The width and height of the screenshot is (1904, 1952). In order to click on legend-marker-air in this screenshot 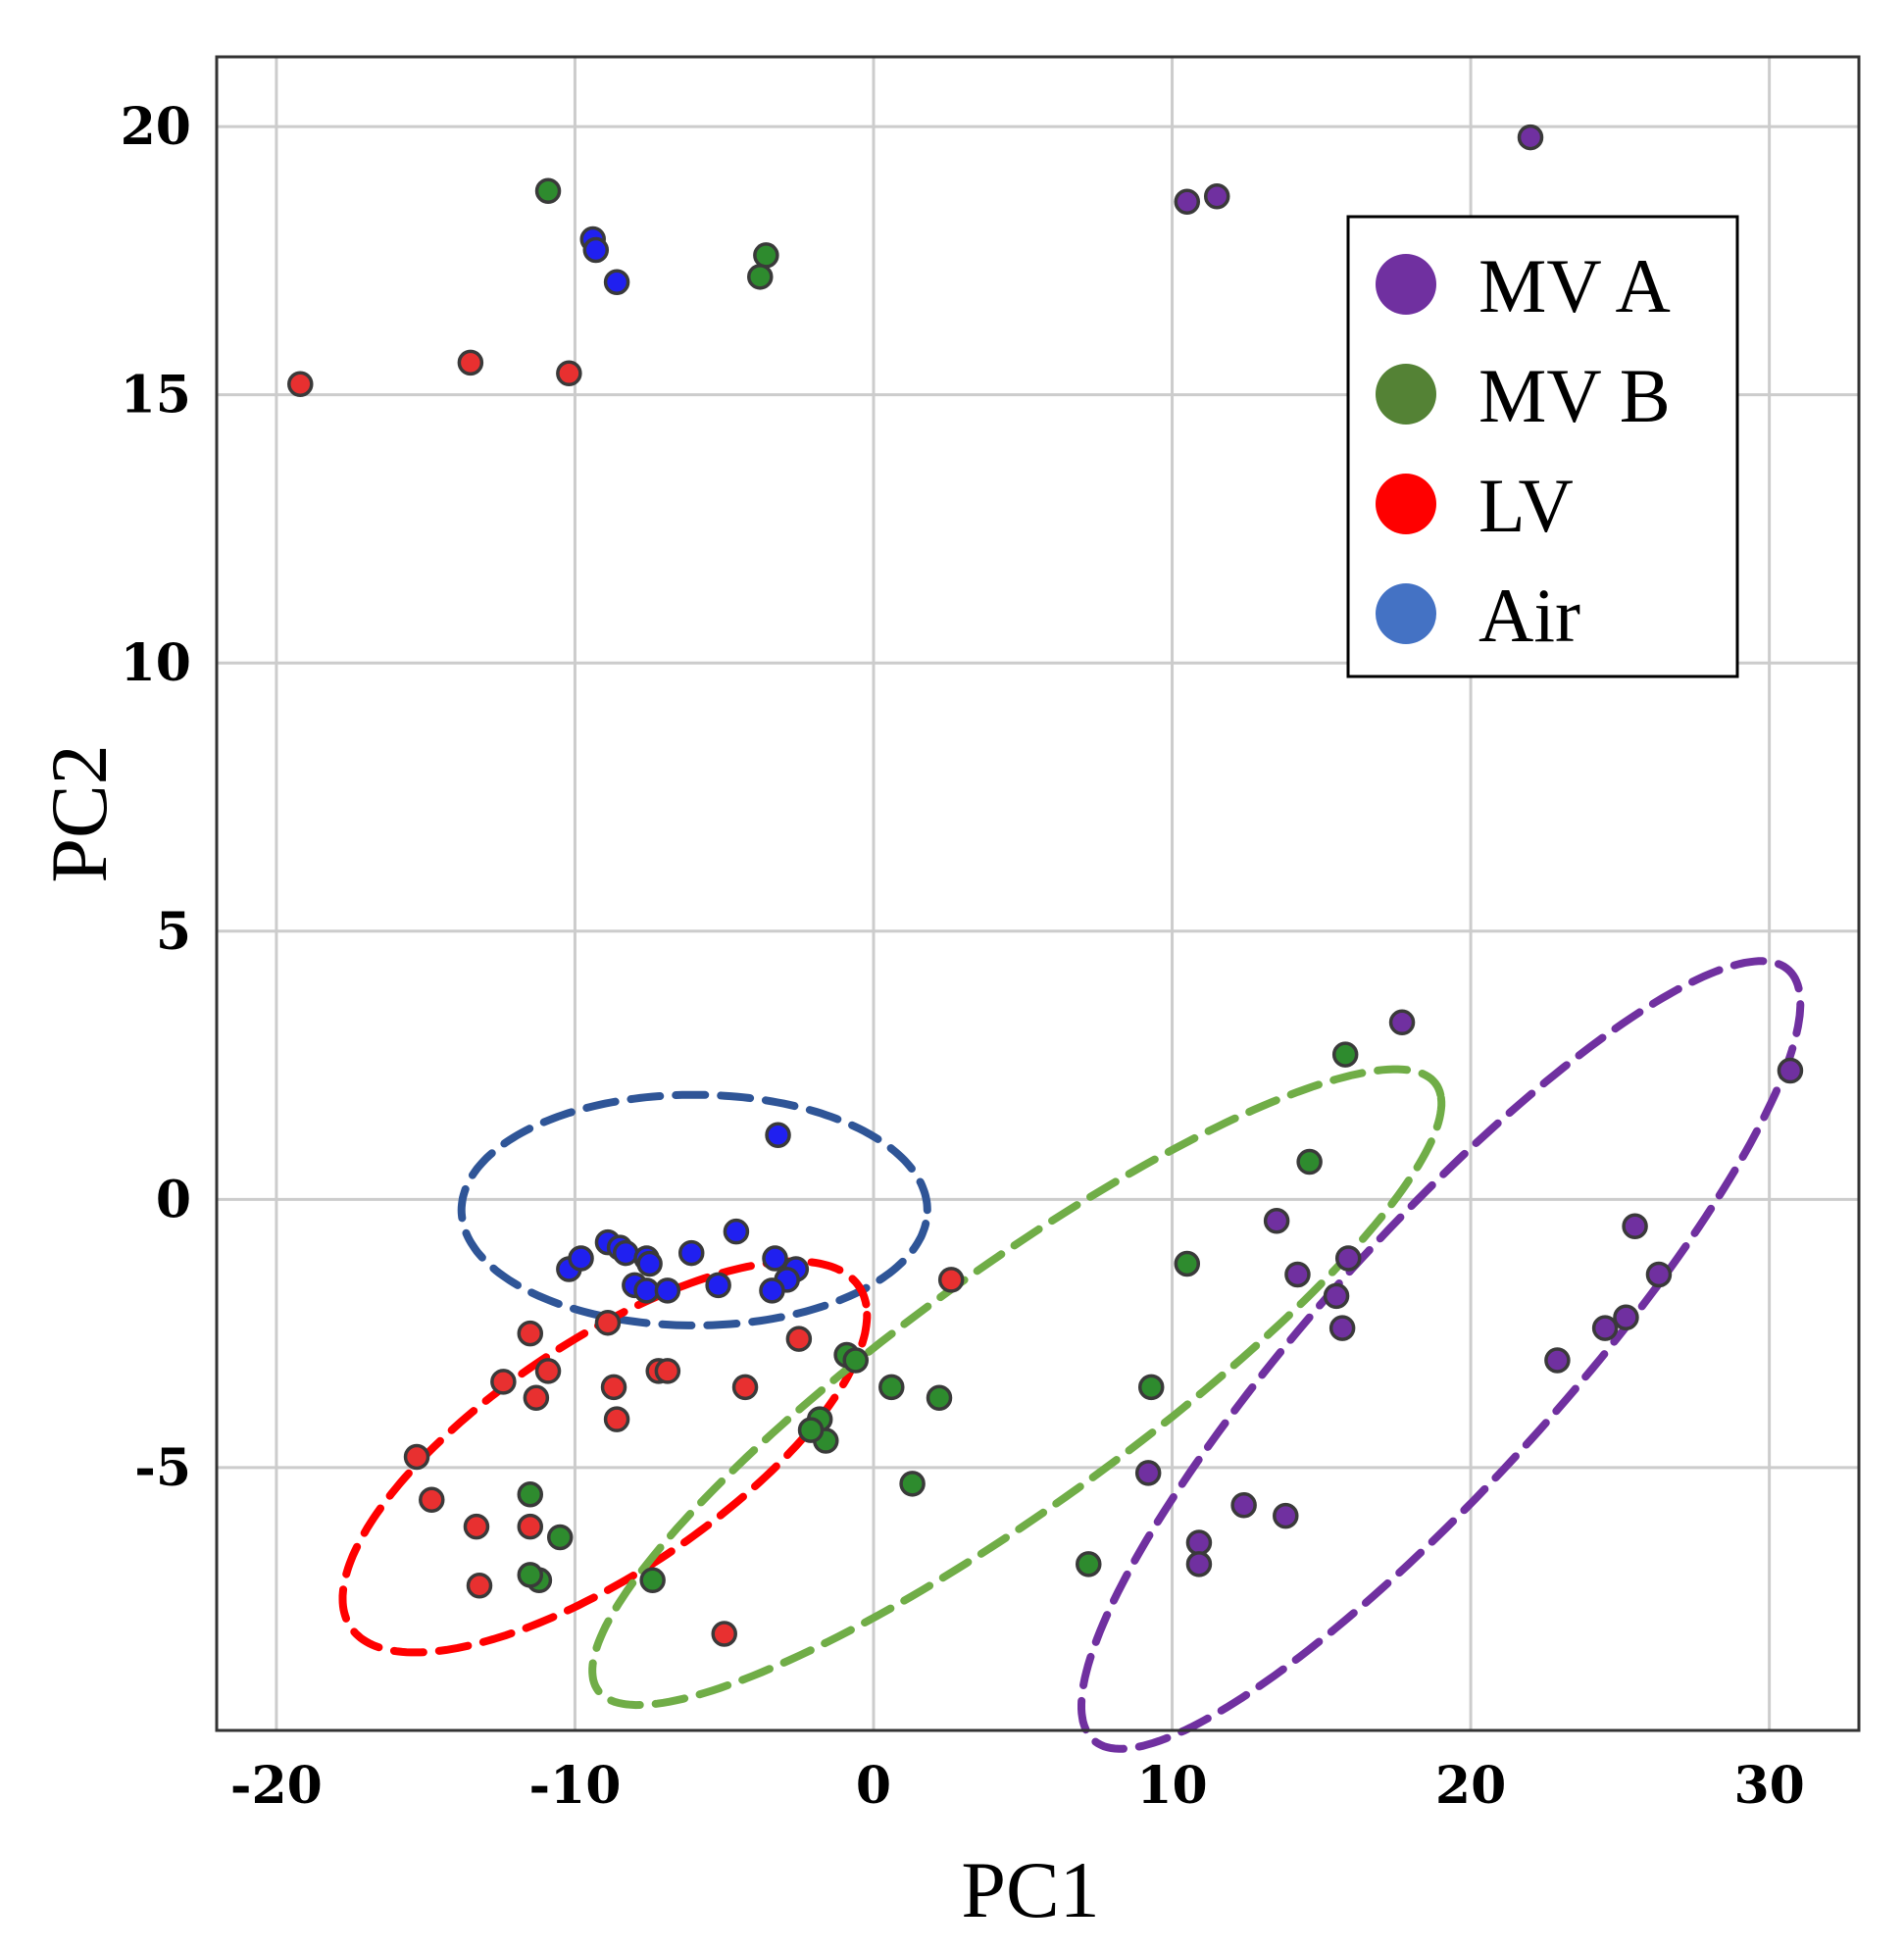, I will do `click(1406, 613)`.